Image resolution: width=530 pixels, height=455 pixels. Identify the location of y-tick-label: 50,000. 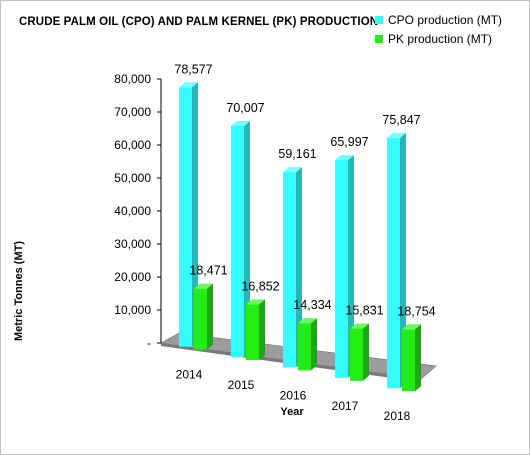
(132, 178).